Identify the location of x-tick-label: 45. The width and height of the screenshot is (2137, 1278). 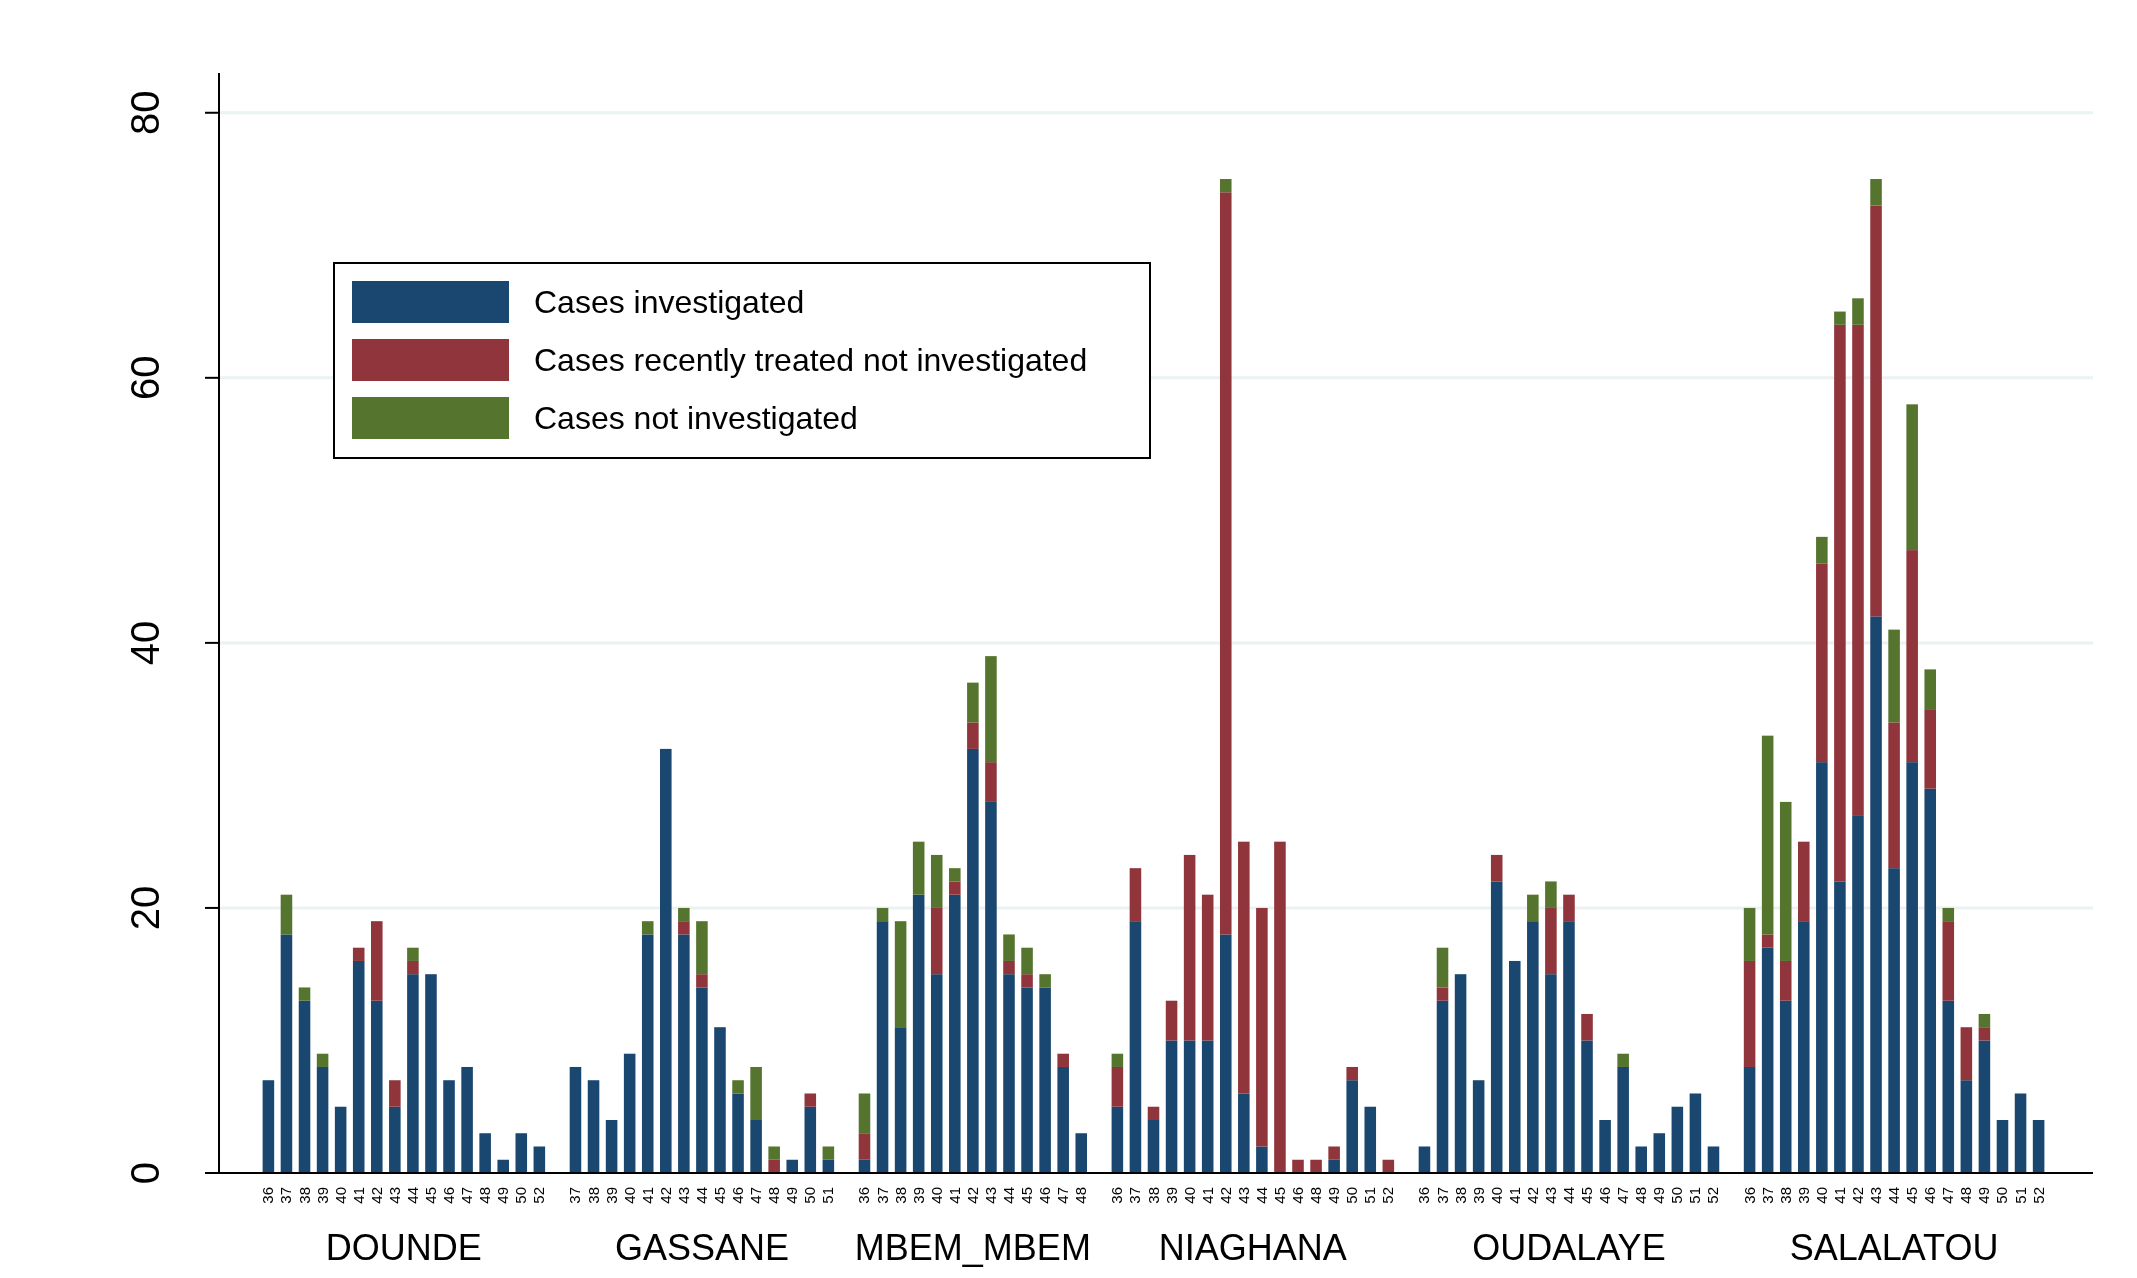
(1587, 1195).